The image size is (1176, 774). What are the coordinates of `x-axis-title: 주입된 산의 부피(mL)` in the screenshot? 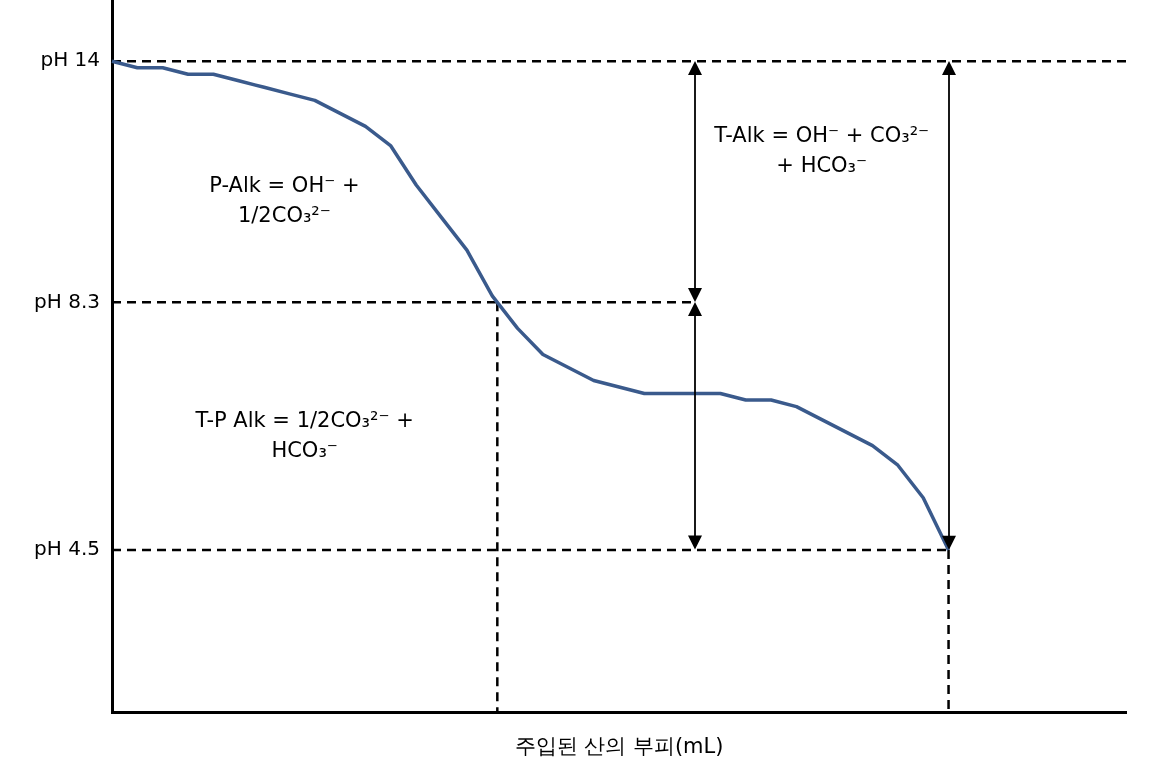 It's located at (619, 745).